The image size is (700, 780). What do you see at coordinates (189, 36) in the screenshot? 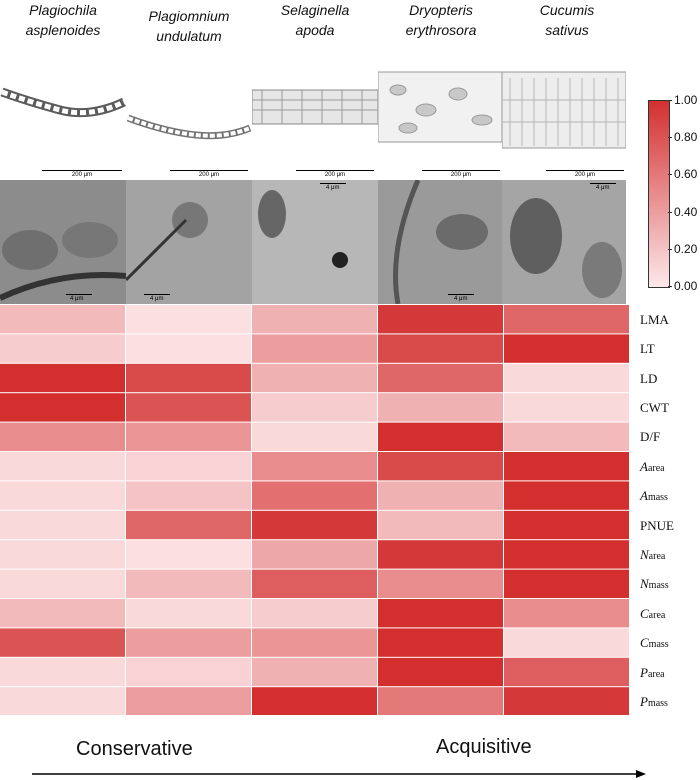
I see `species-epithet: undulatum` at bounding box center [189, 36].